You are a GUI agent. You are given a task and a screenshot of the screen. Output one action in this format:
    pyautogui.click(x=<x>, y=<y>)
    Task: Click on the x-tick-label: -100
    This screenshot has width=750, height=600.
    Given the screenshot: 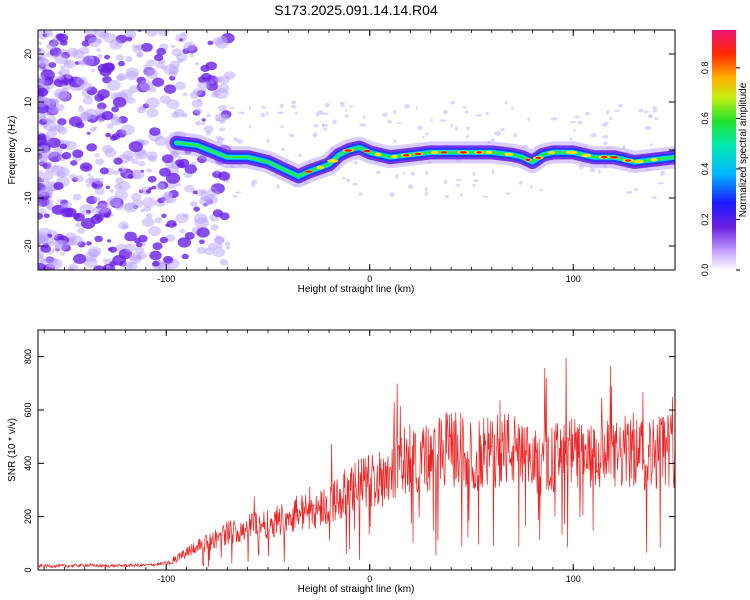 What is the action you would take?
    pyautogui.click(x=166, y=279)
    